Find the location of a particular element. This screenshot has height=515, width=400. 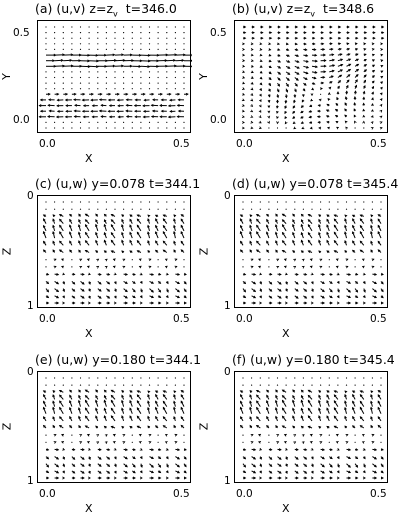

panel-title-time: t=346.0 is located at coordinates (147, 8).